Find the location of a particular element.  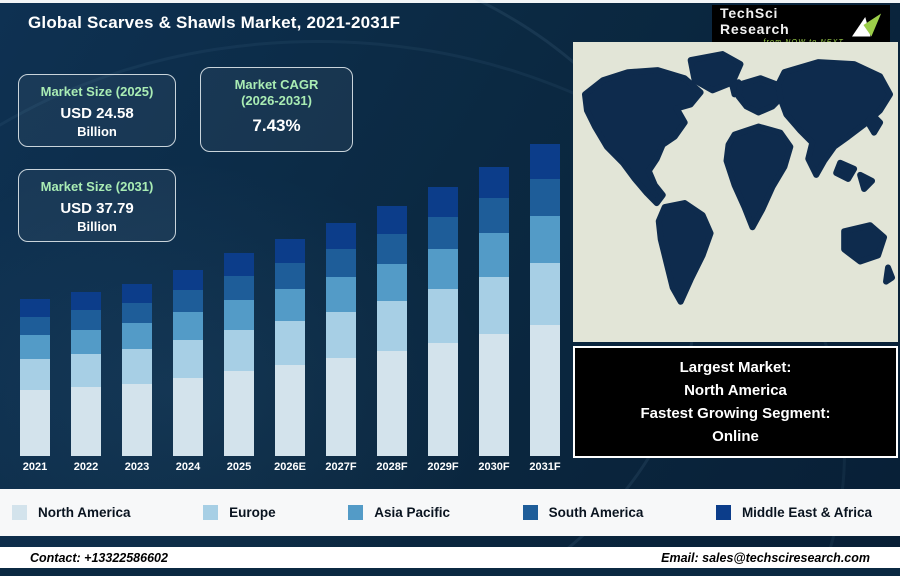

market-size-2031-value: USD 37.79 is located at coordinates (97, 209).